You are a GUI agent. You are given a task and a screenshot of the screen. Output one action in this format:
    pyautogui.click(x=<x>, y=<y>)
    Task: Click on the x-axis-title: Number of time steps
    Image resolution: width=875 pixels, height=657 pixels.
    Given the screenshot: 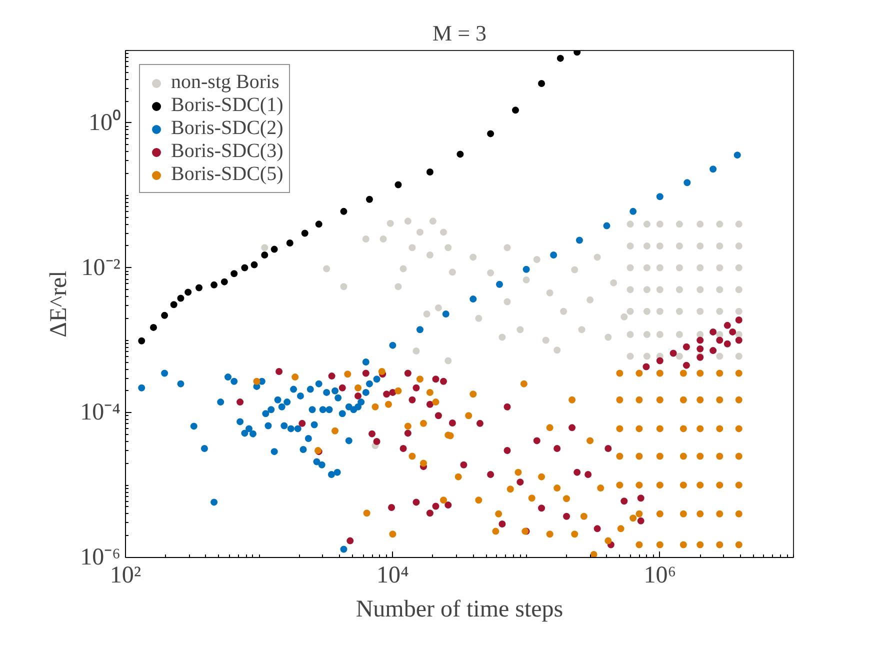 What is the action you would take?
    pyautogui.click(x=460, y=609)
    